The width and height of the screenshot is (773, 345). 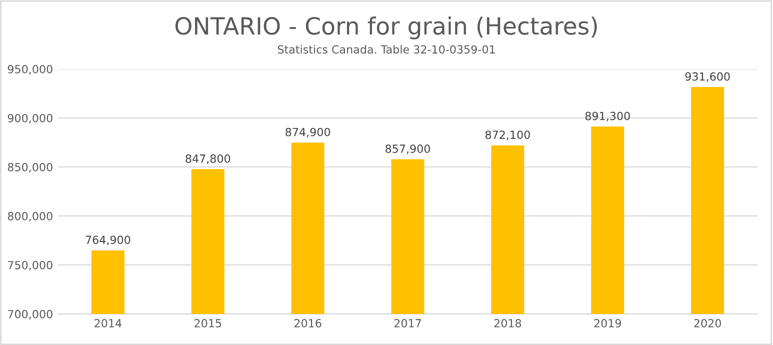 What do you see at coordinates (607, 117) in the screenshot?
I see `data-label: 891,300` at bounding box center [607, 117].